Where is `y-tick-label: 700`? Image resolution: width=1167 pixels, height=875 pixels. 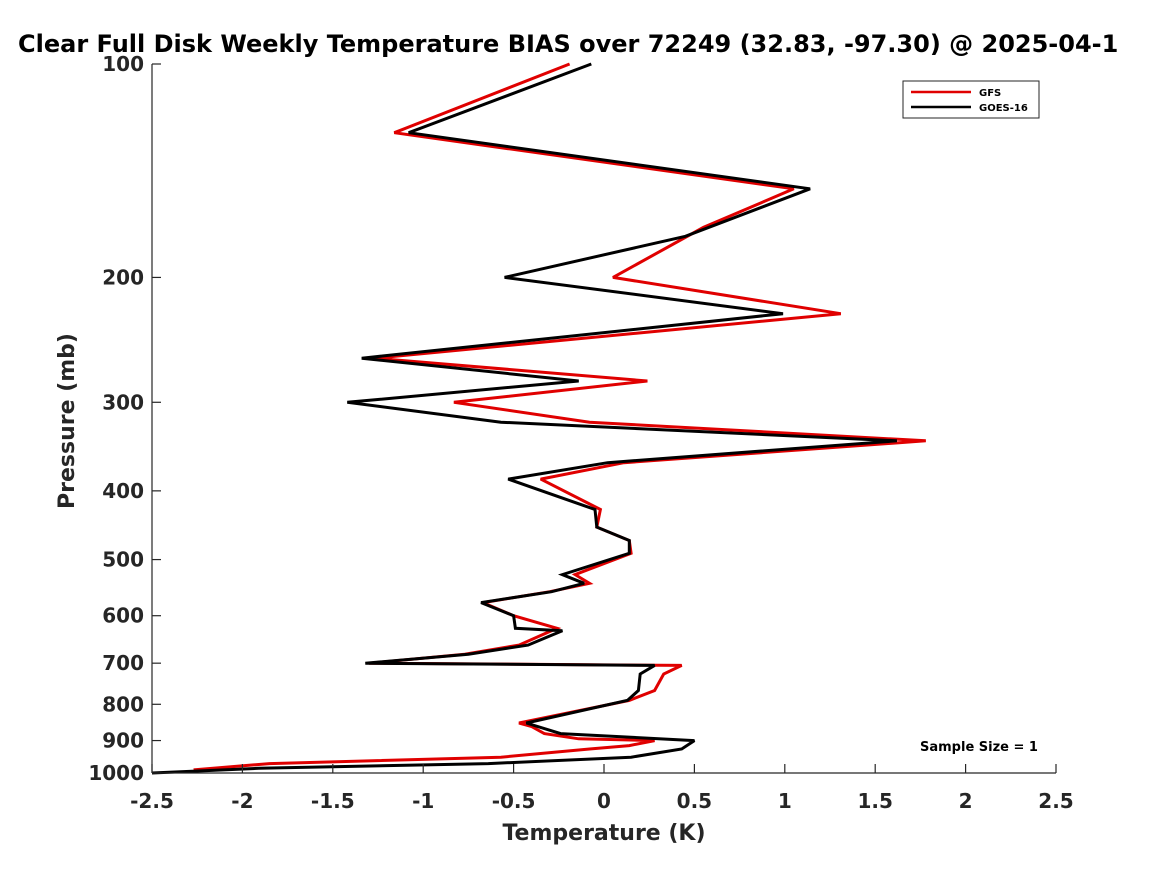
y-tick-label: 700 is located at coordinates (123, 663).